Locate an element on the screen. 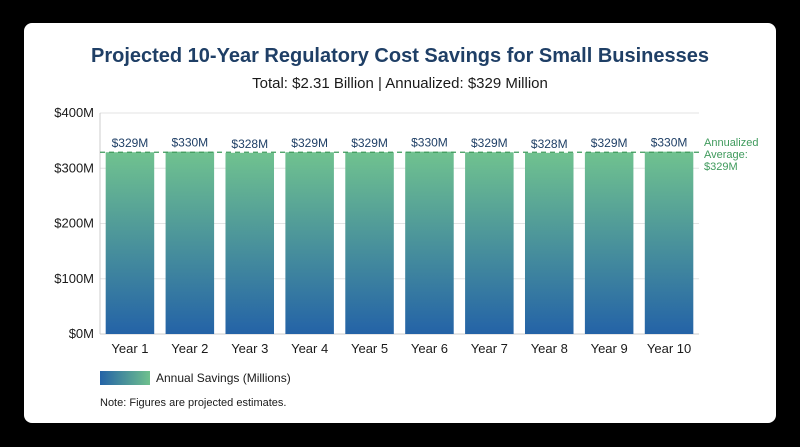 This screenshot has width=800, height=447. average-reference-label: $329M is located at coordinates (721, 167).